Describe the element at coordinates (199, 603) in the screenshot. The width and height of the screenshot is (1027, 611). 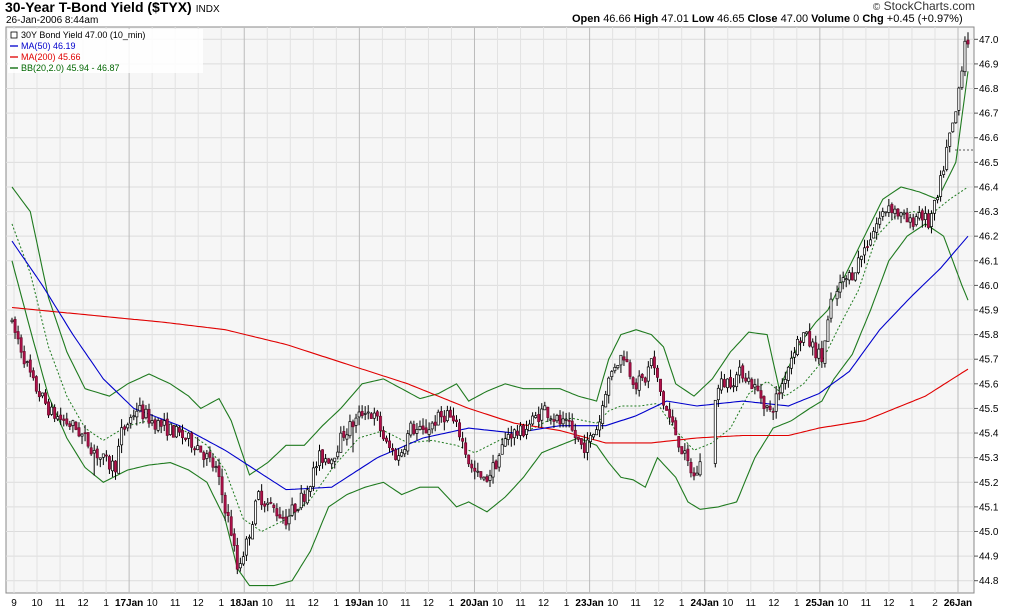
I see `x-tick-label: 12` at that location.